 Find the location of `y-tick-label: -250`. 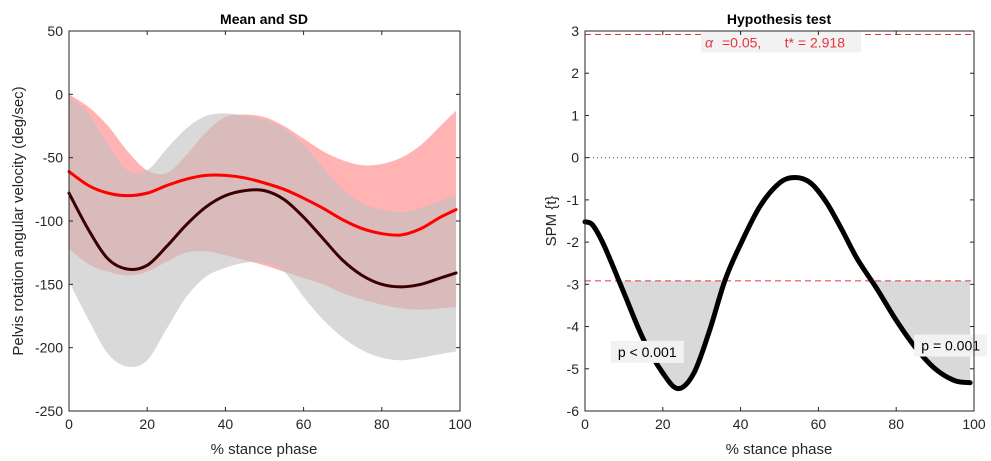

y-tick-label: -250 is located at coordinates (49, 411).